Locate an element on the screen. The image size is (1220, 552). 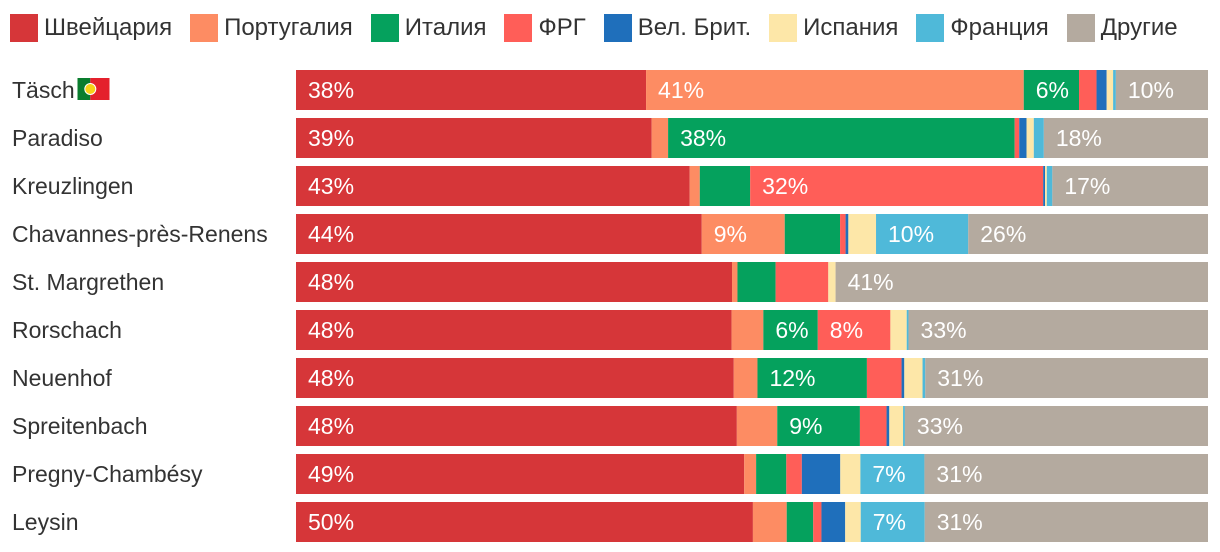
category-label: Paradiso is located at coordinates (57, 138).